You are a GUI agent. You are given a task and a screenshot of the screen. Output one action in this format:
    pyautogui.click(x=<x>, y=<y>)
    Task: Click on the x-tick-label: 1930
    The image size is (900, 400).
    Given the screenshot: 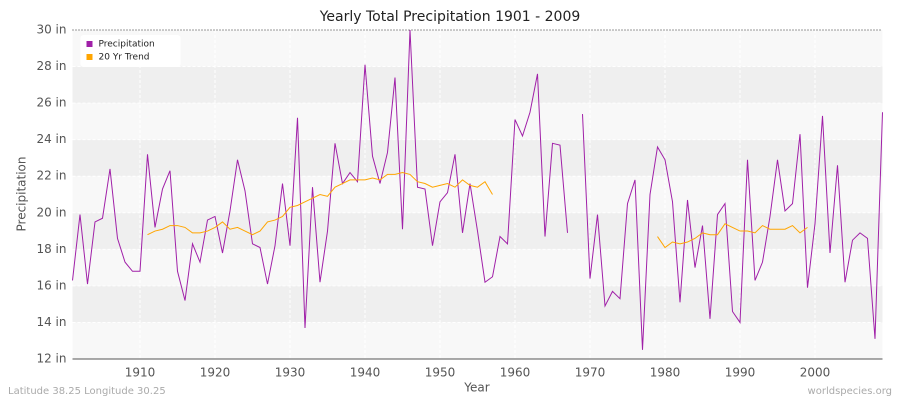 What is the action you would take?
    pyautogui.click(x=290, y=373)
    